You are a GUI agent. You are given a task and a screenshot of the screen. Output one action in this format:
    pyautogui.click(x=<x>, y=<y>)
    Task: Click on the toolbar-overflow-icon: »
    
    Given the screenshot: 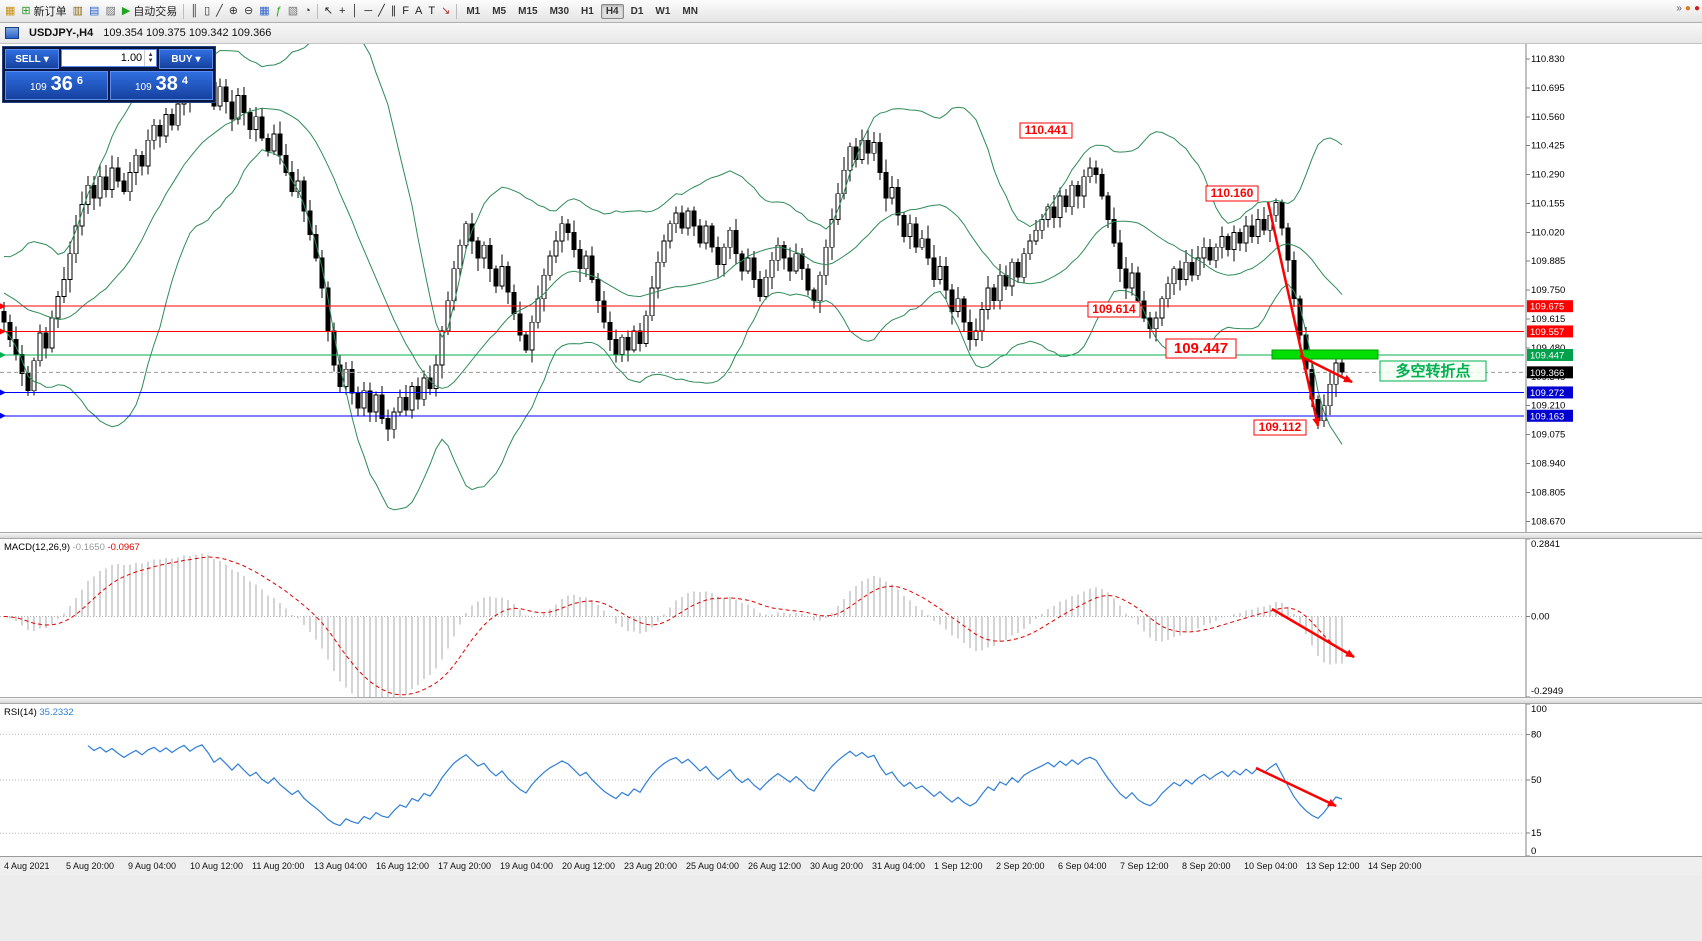 What is the action you would take?
    pyautogui.click(x=1679, y=8)
    